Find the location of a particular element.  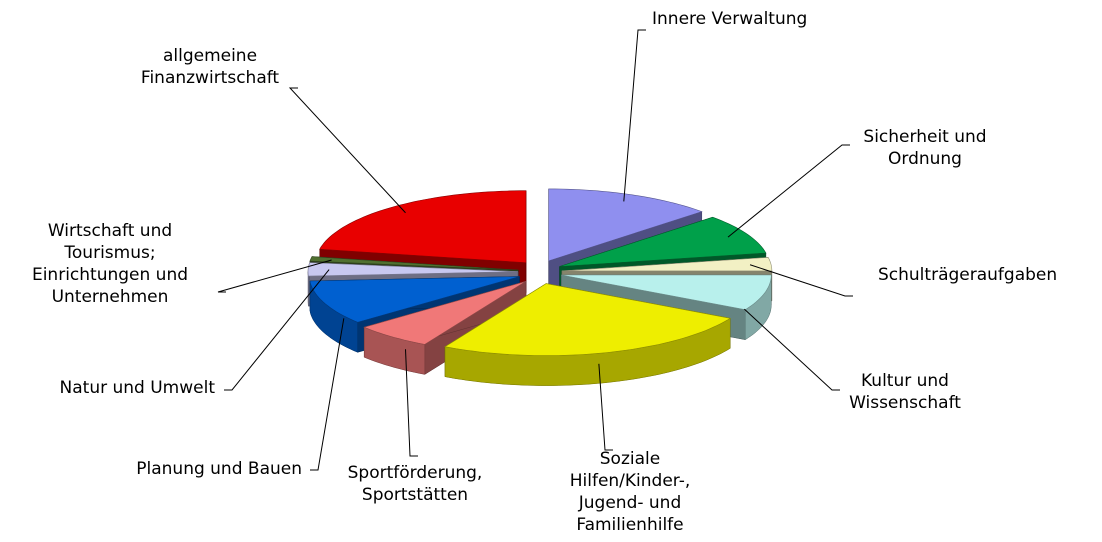

slice-label: Schulträgeraufgaben is located at coordinates (968, 275).